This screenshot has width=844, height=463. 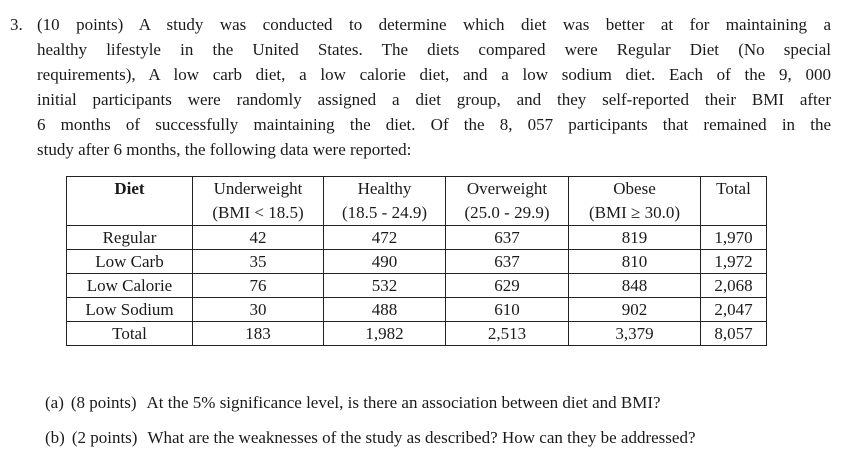 What do you see at coordinates (634, 237) in the screenshot?
I see `cell-value: 819` at bounding box center [634, 237].